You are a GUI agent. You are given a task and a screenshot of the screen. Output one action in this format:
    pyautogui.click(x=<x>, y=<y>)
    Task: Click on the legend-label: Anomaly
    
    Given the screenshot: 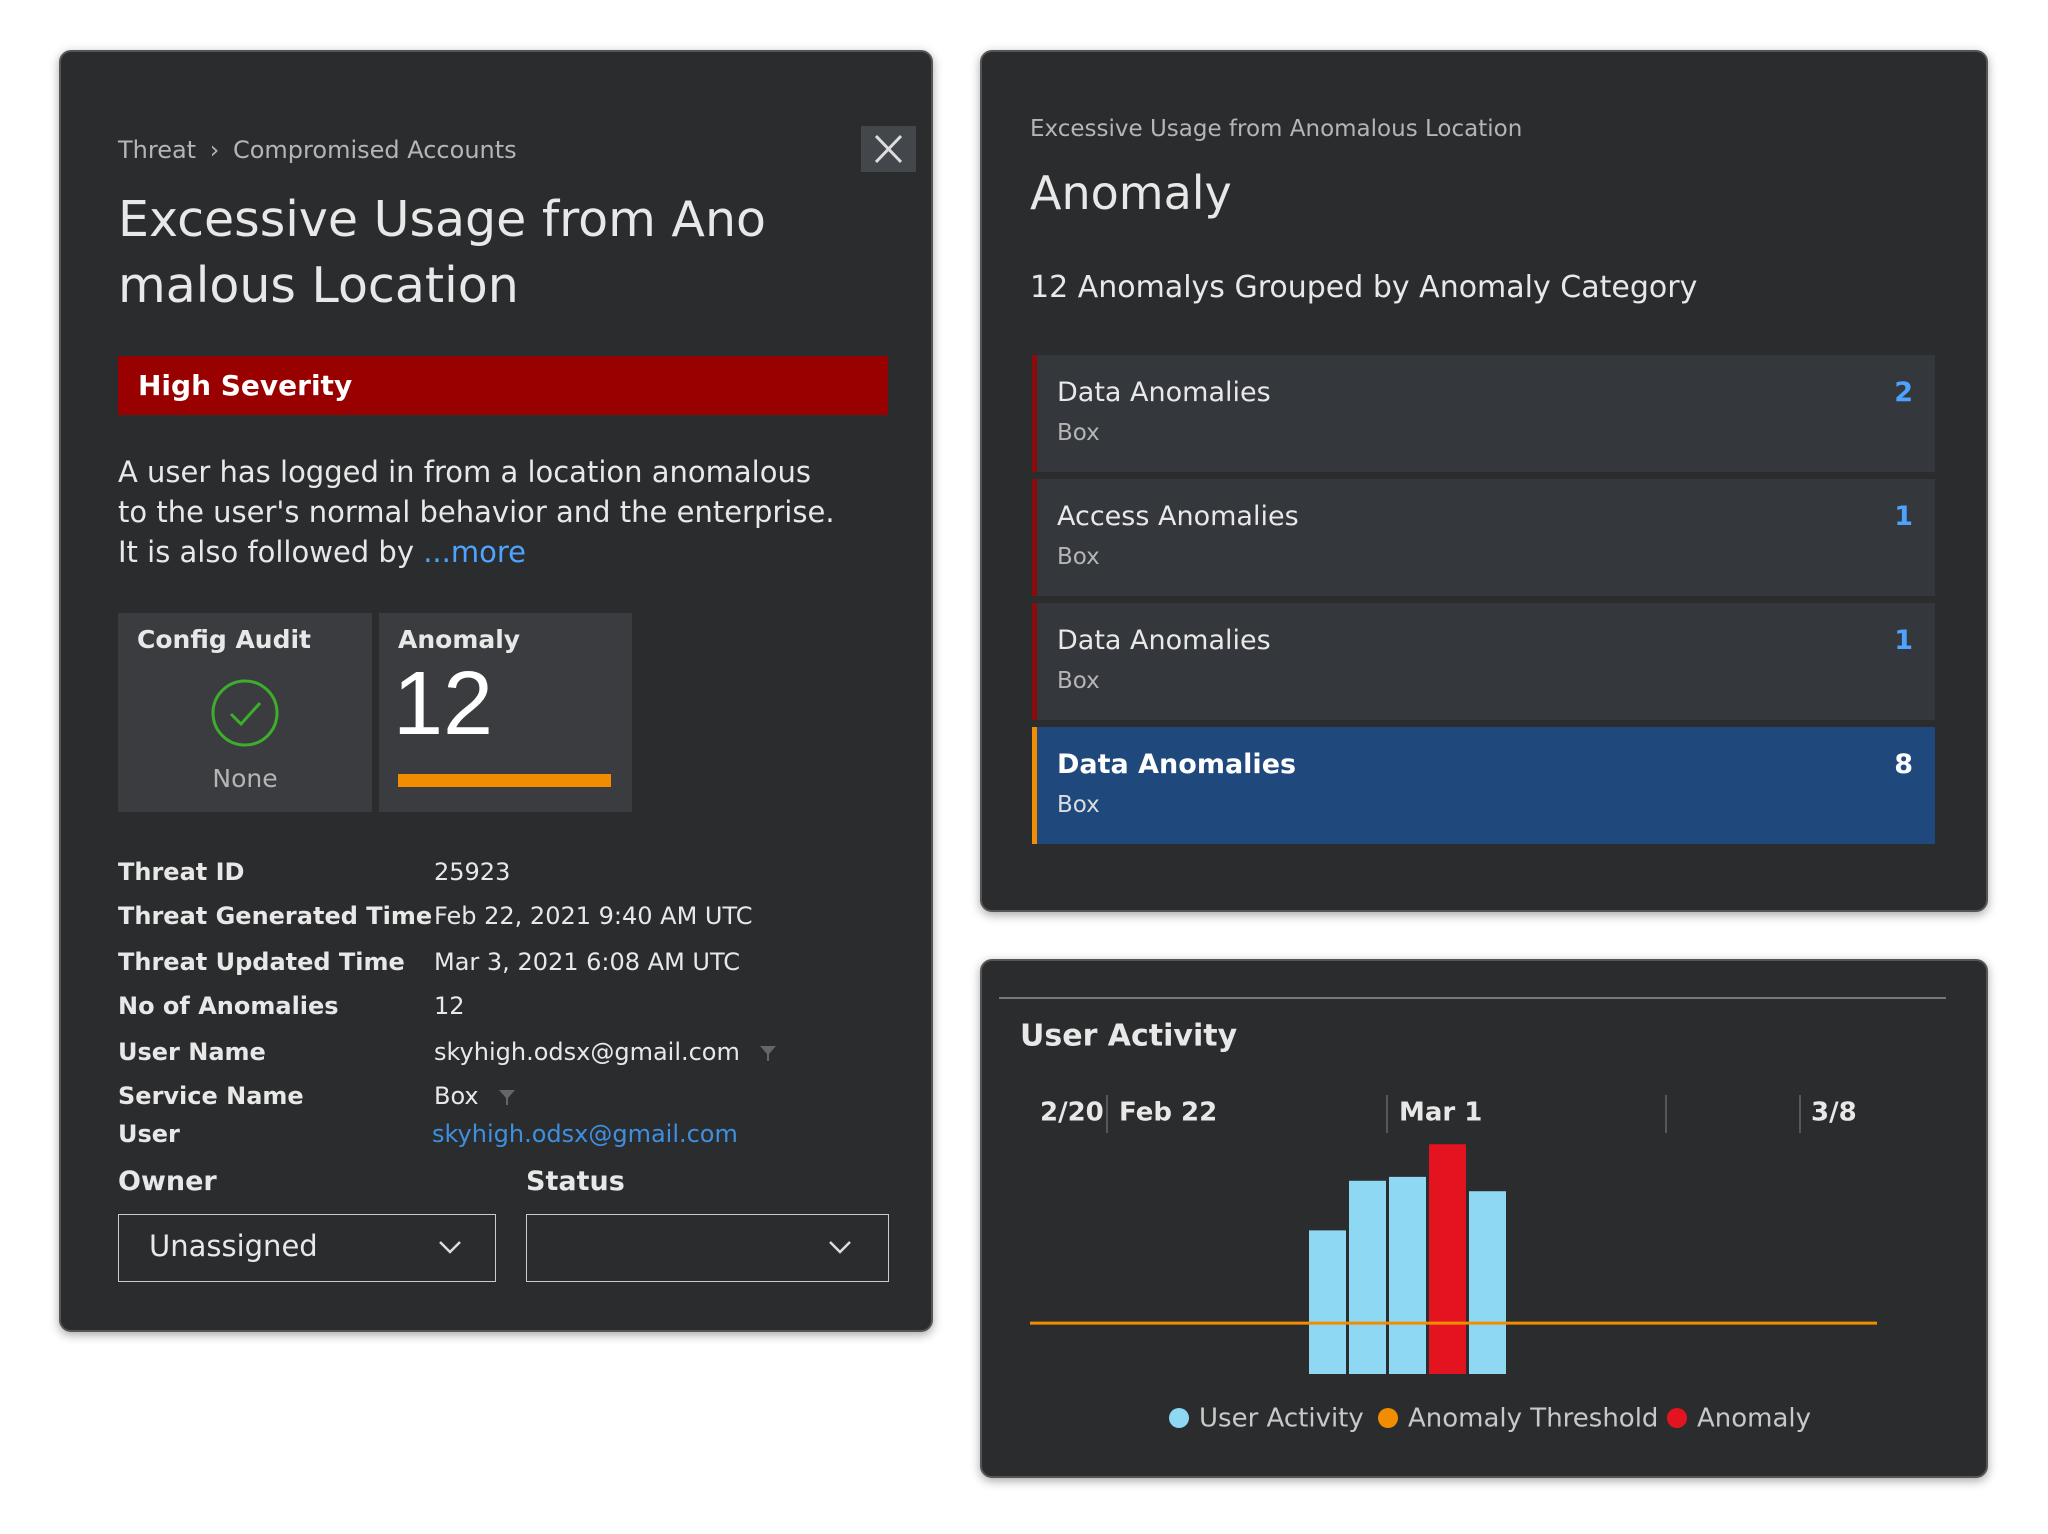 What is the action you would take?
    pyautogui.click(x=1754, y=1419)
    